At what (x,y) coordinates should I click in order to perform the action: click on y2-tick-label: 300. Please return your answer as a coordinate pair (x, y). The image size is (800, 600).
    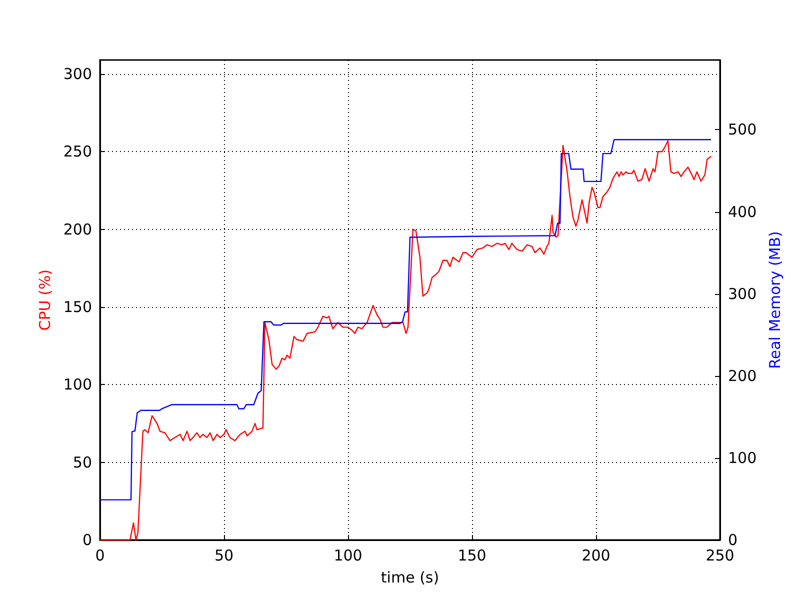
    Looking at the image, I should click on (742, 293).